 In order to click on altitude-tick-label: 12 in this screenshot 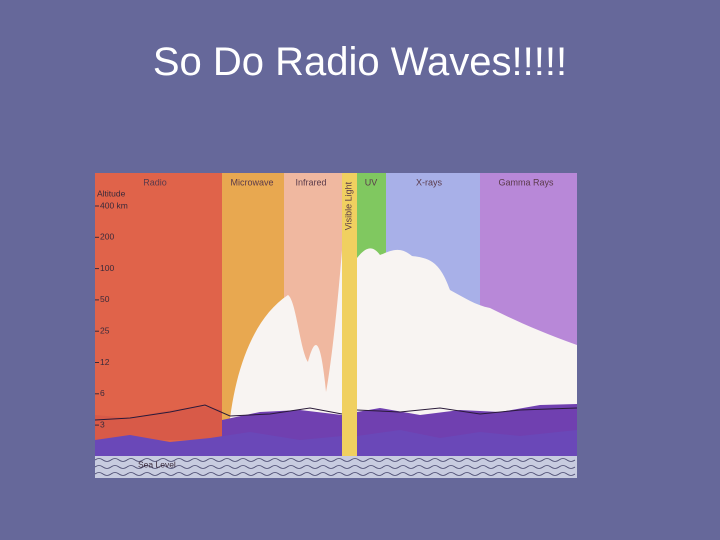, I will do `click(105, 362)`.